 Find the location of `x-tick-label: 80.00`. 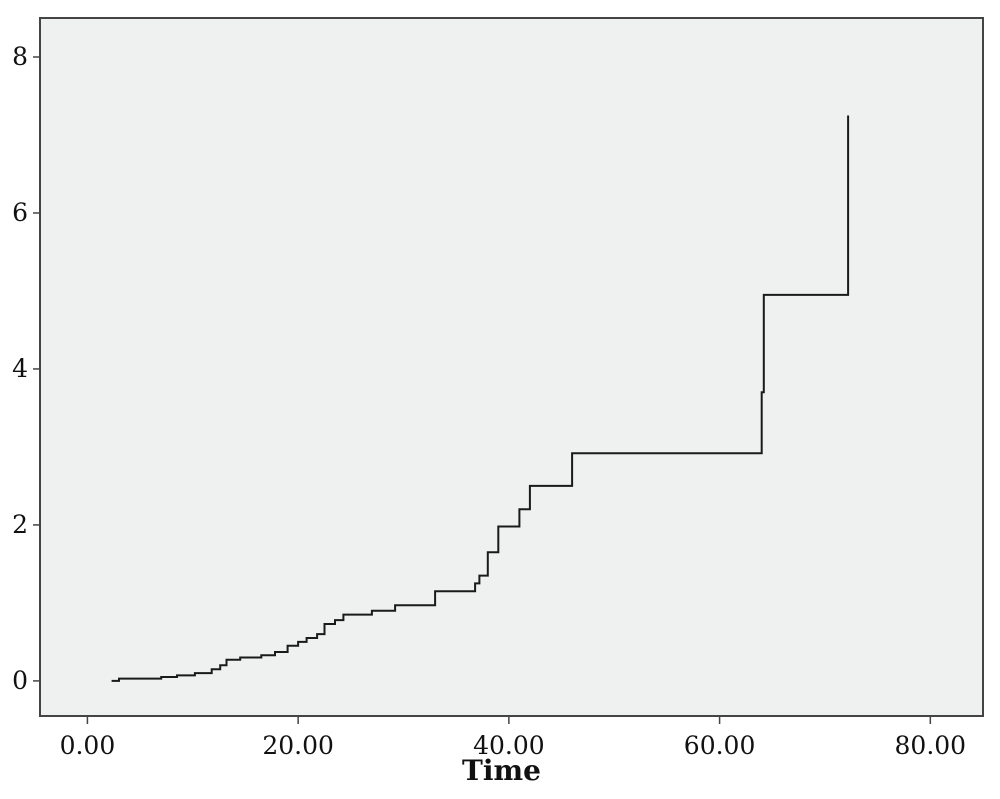

x-tick-label: 80.00 is located at coordinates (931, 745).